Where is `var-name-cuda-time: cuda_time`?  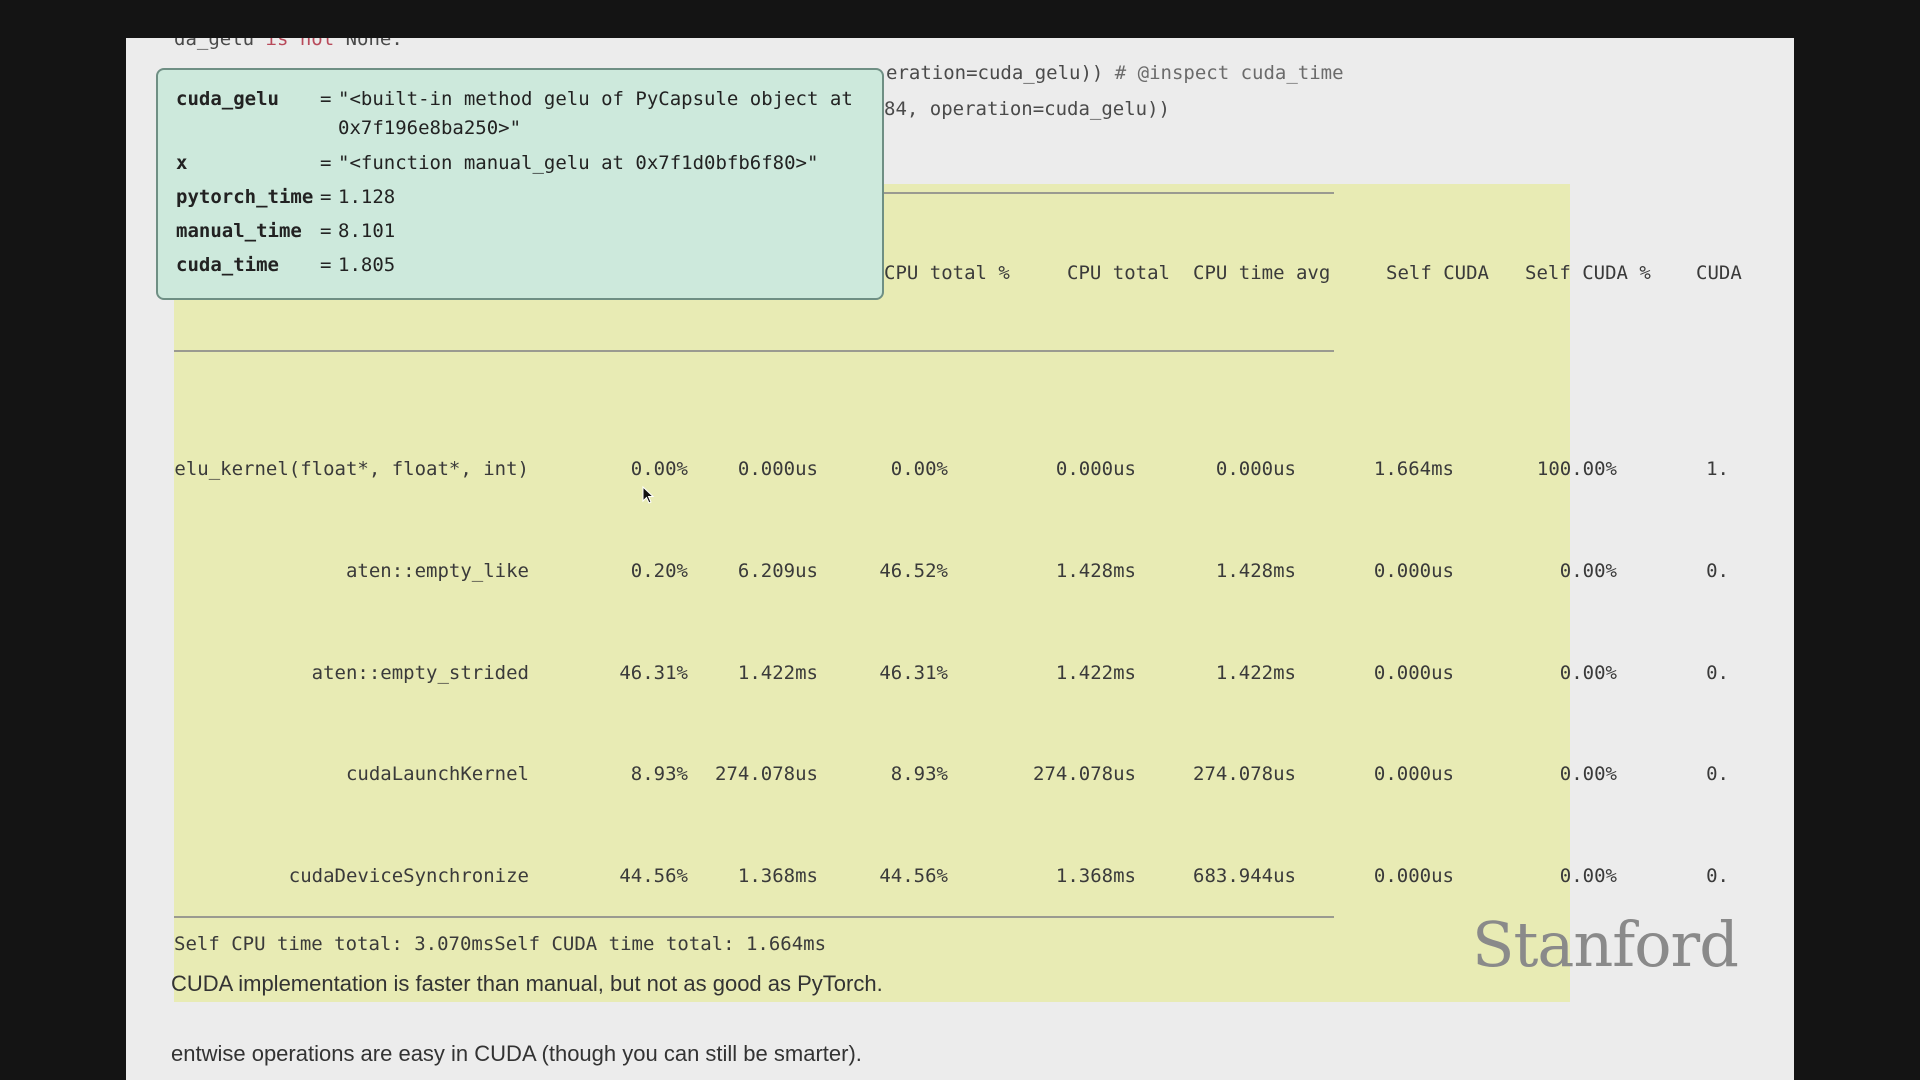
var-name-cuda-time: cuda_time is located at coordinates (227, 265).